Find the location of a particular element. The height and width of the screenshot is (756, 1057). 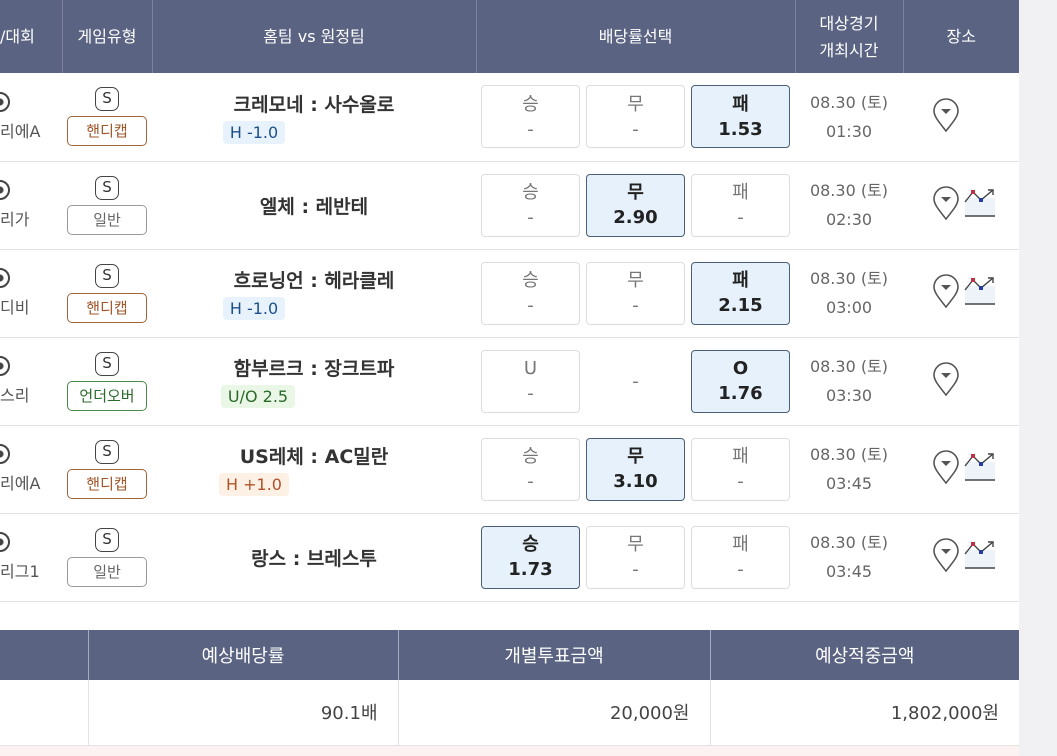

summary-stake-value: 20,000원 is located at coordinates (554, 713).